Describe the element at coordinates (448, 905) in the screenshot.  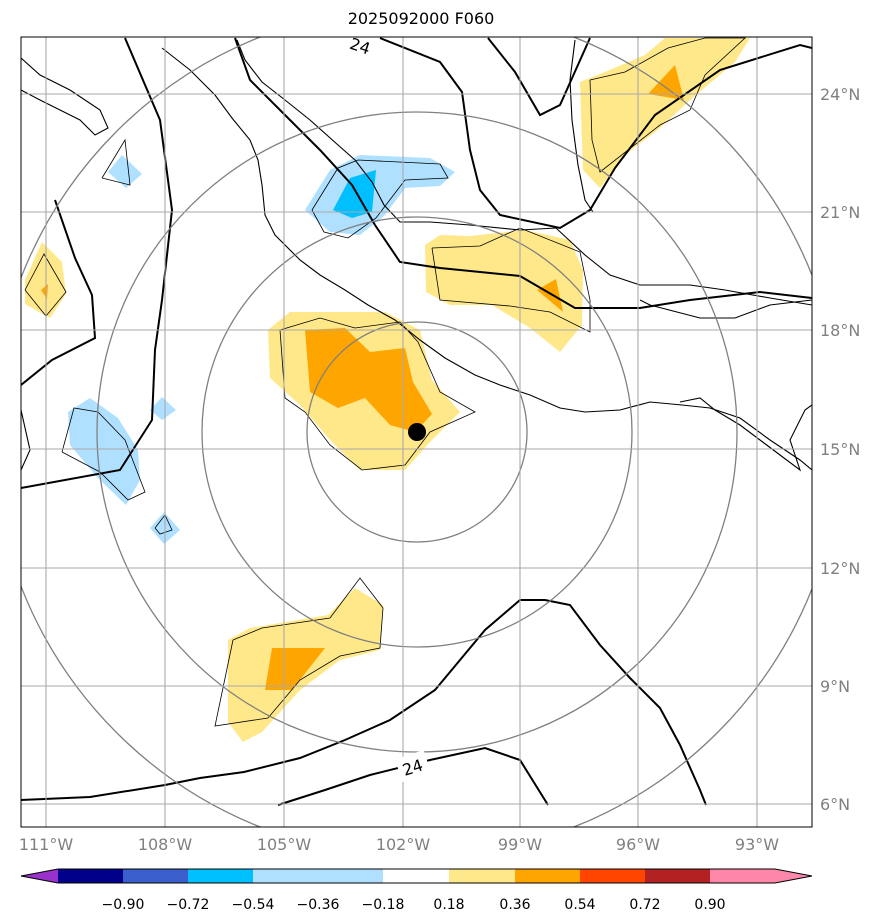
I see `colorbar-tick-5: 0.18` at that location.